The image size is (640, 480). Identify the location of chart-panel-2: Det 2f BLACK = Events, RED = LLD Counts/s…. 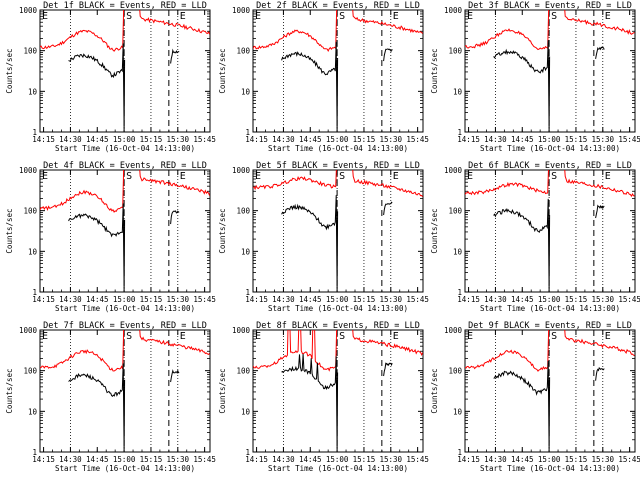
(323, 77).